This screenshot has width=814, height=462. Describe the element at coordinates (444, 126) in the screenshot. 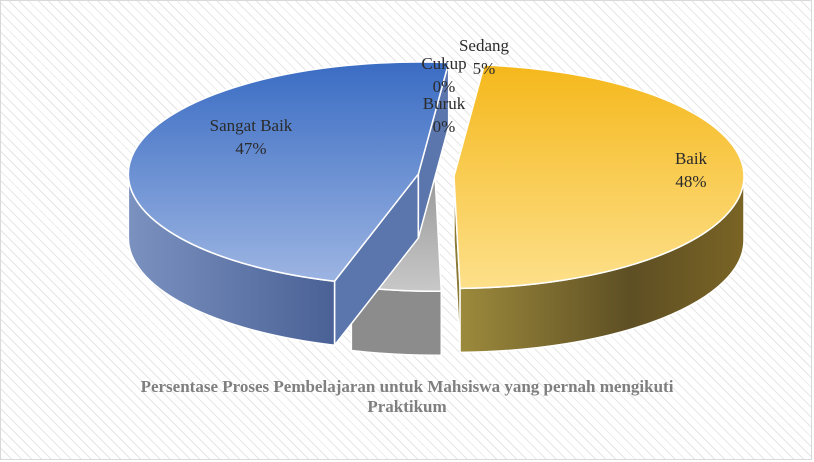

I see `label-buruk-value: 0%` at that location.